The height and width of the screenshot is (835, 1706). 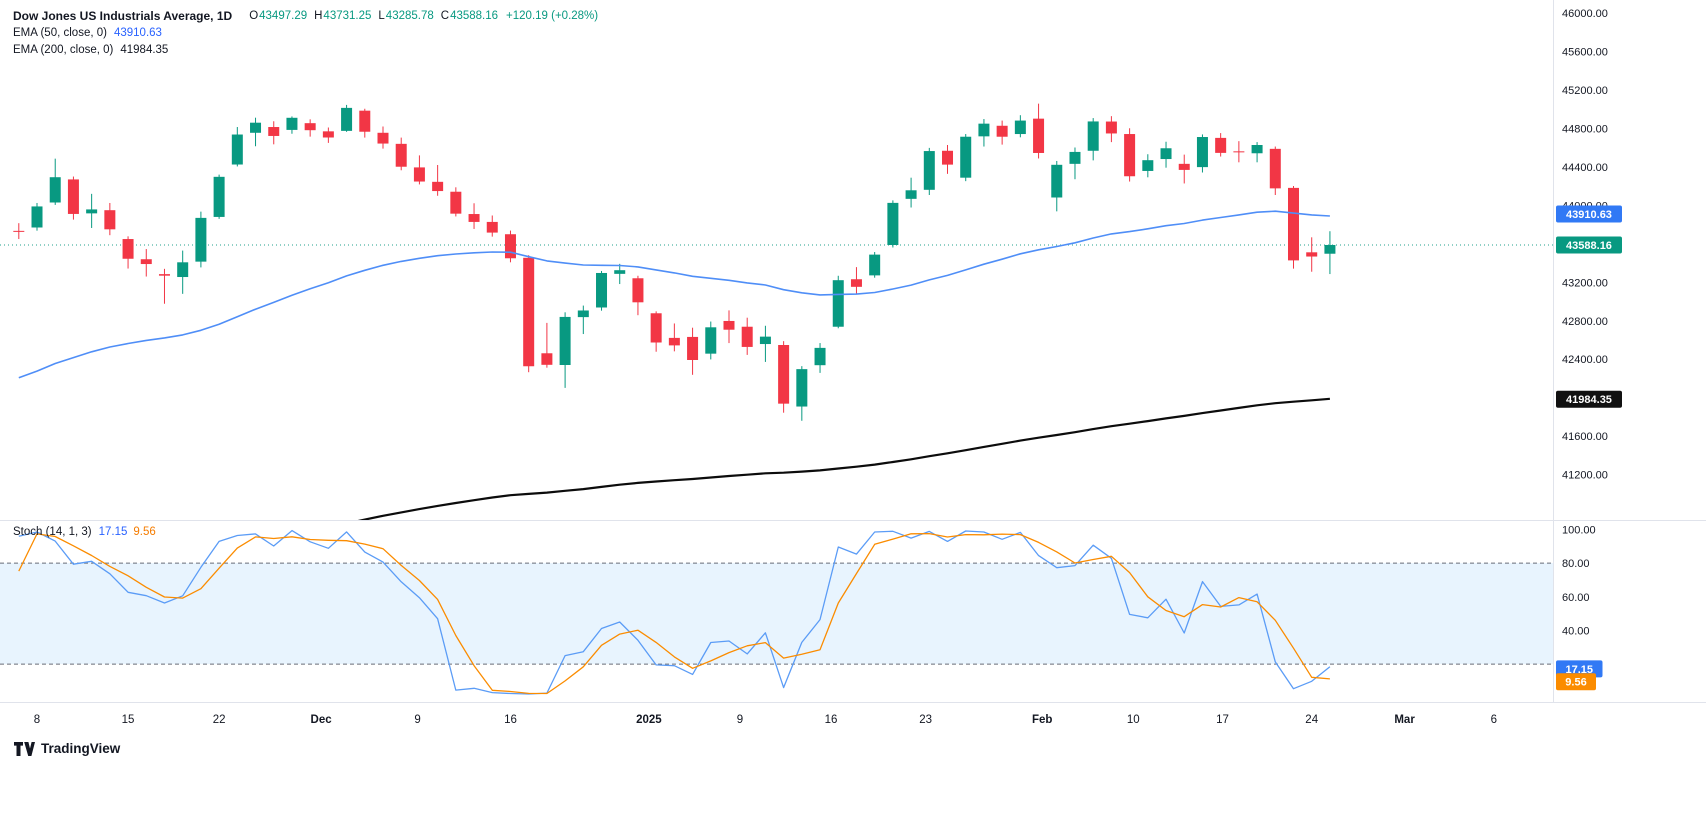 What do you see at coordinates (60, 33) in the screenshot?
I see `ema50-label: EMA (50, close, 0)` at bounding box center [60, 33].